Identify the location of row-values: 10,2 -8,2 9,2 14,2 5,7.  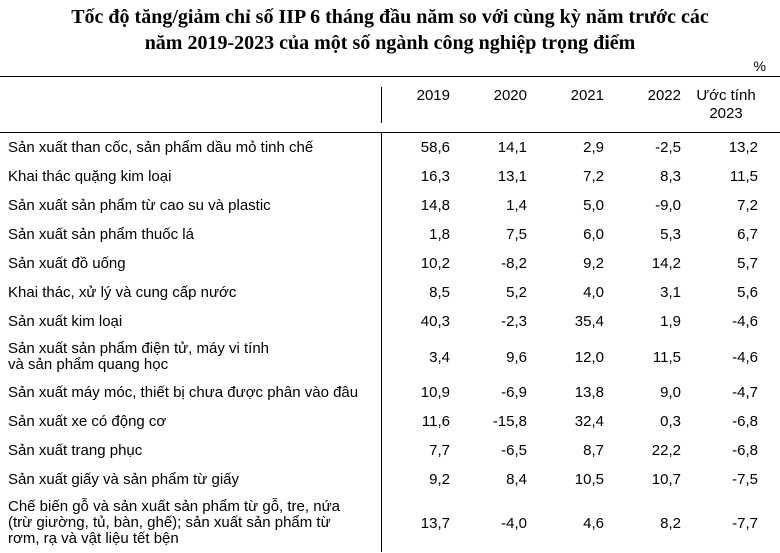
(578, 263).